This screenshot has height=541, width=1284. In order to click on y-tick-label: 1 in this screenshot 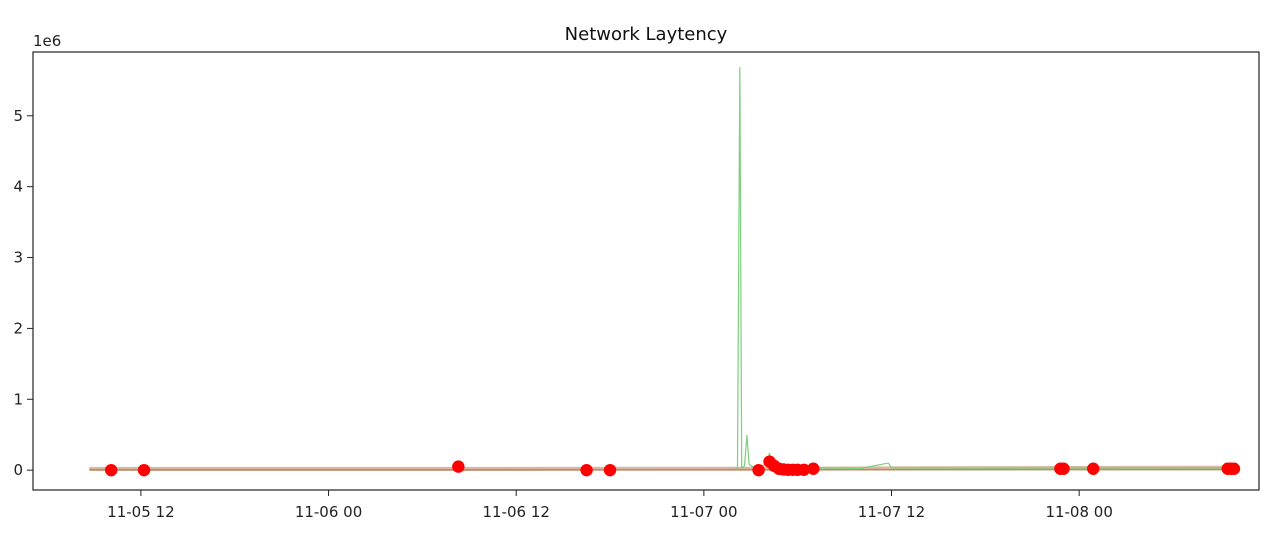, I will do `click(18, 399)`.